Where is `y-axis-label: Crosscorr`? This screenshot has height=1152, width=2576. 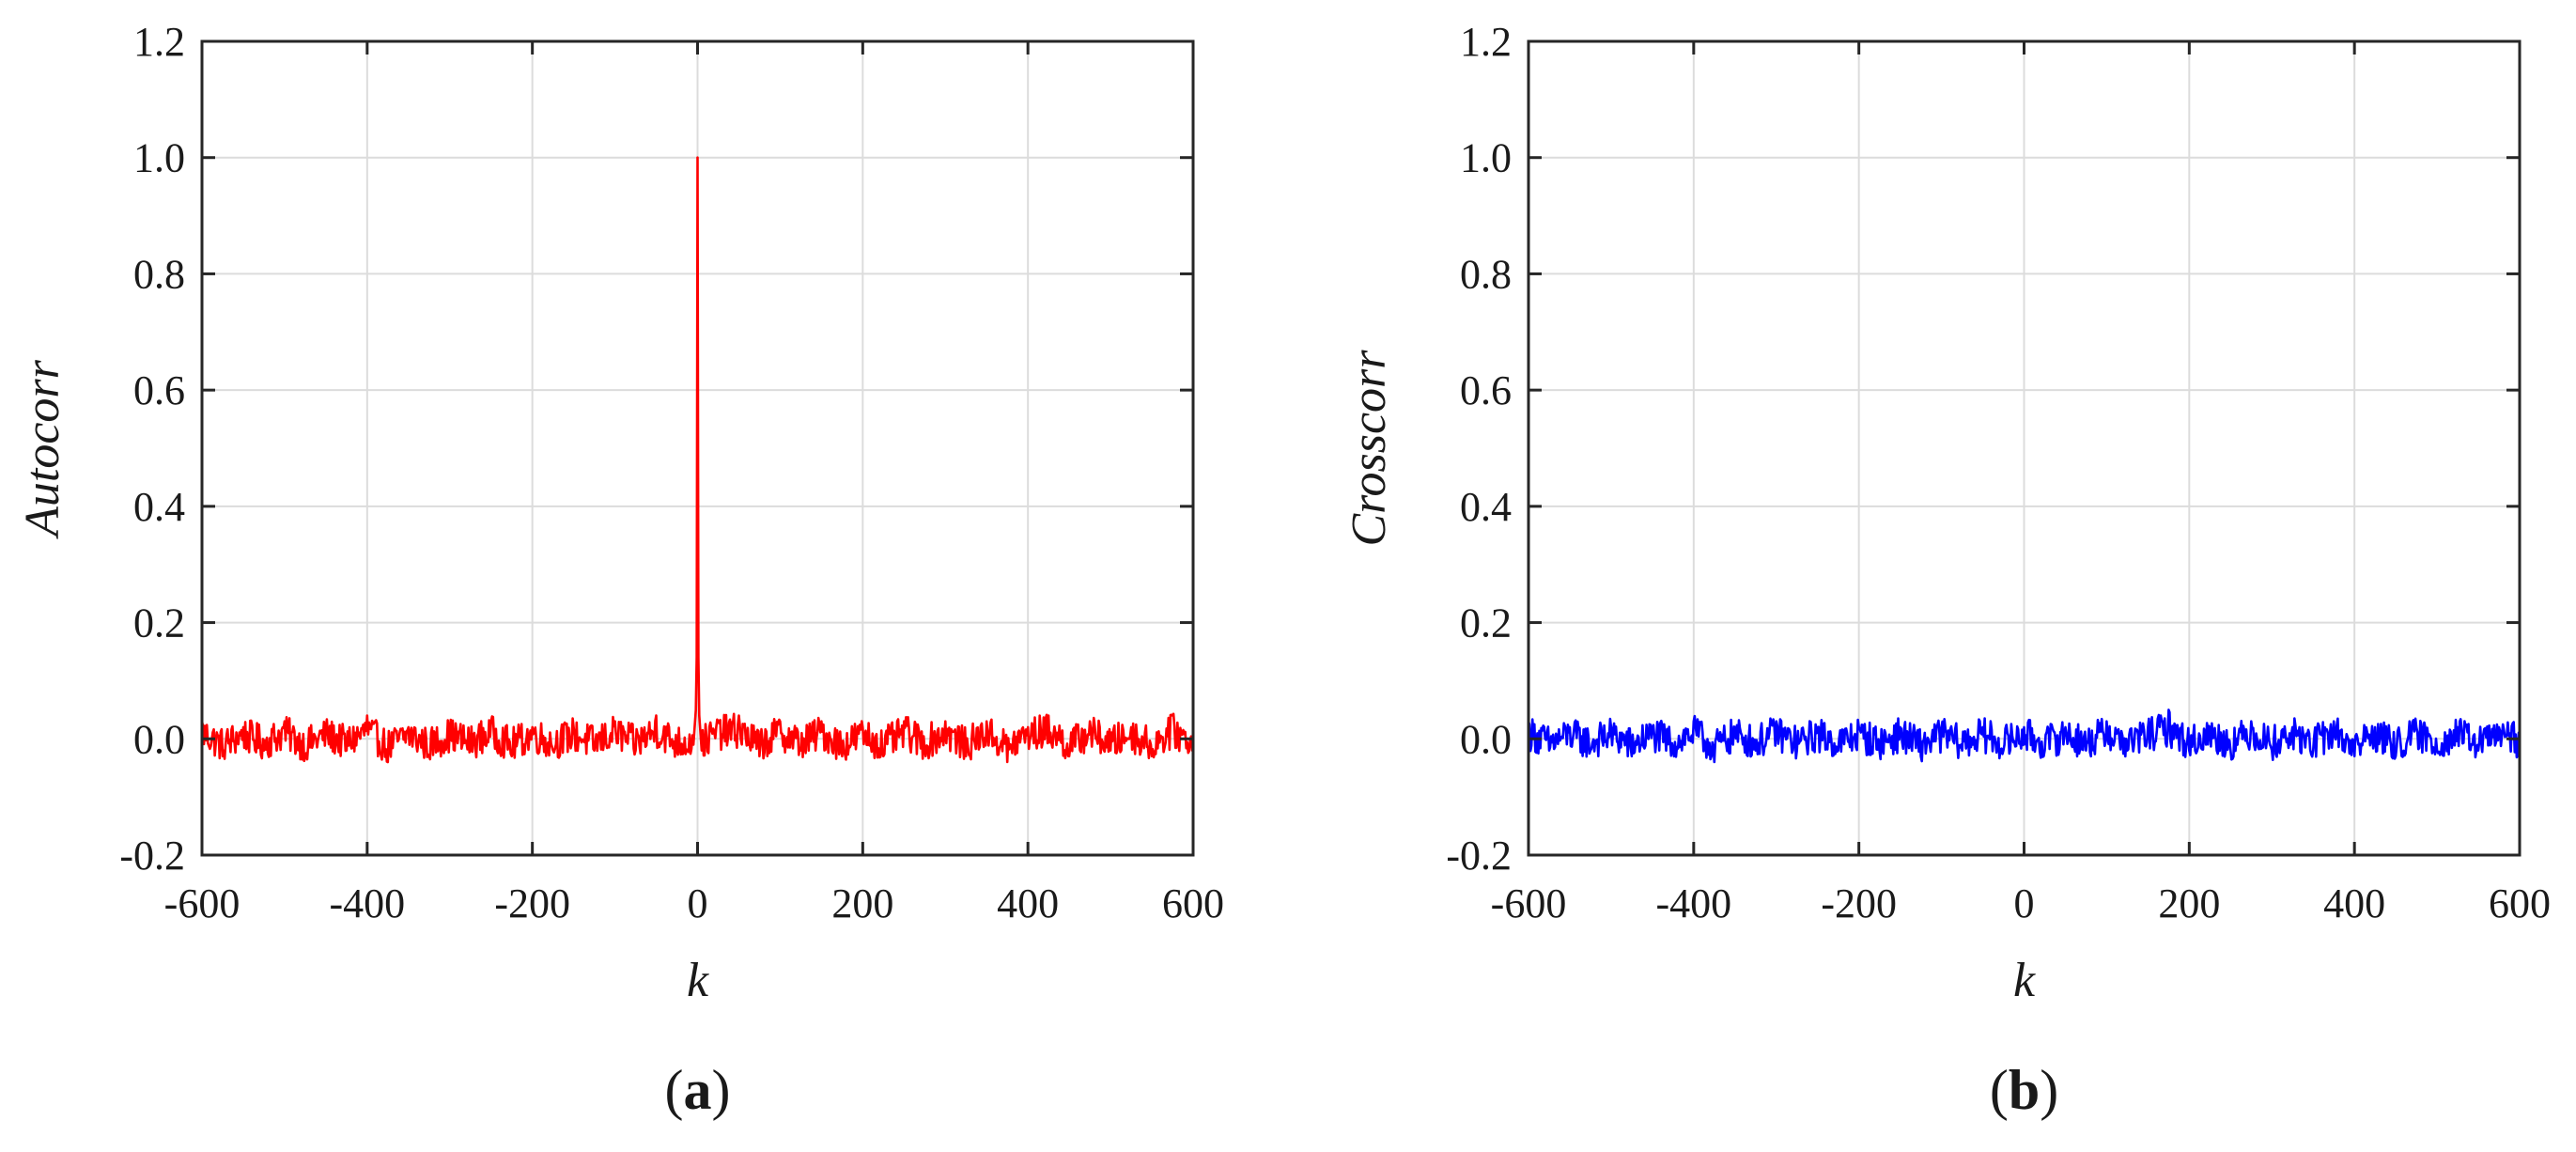
y-axis-label: Crosscorr is located at coordinates (1369, 449).